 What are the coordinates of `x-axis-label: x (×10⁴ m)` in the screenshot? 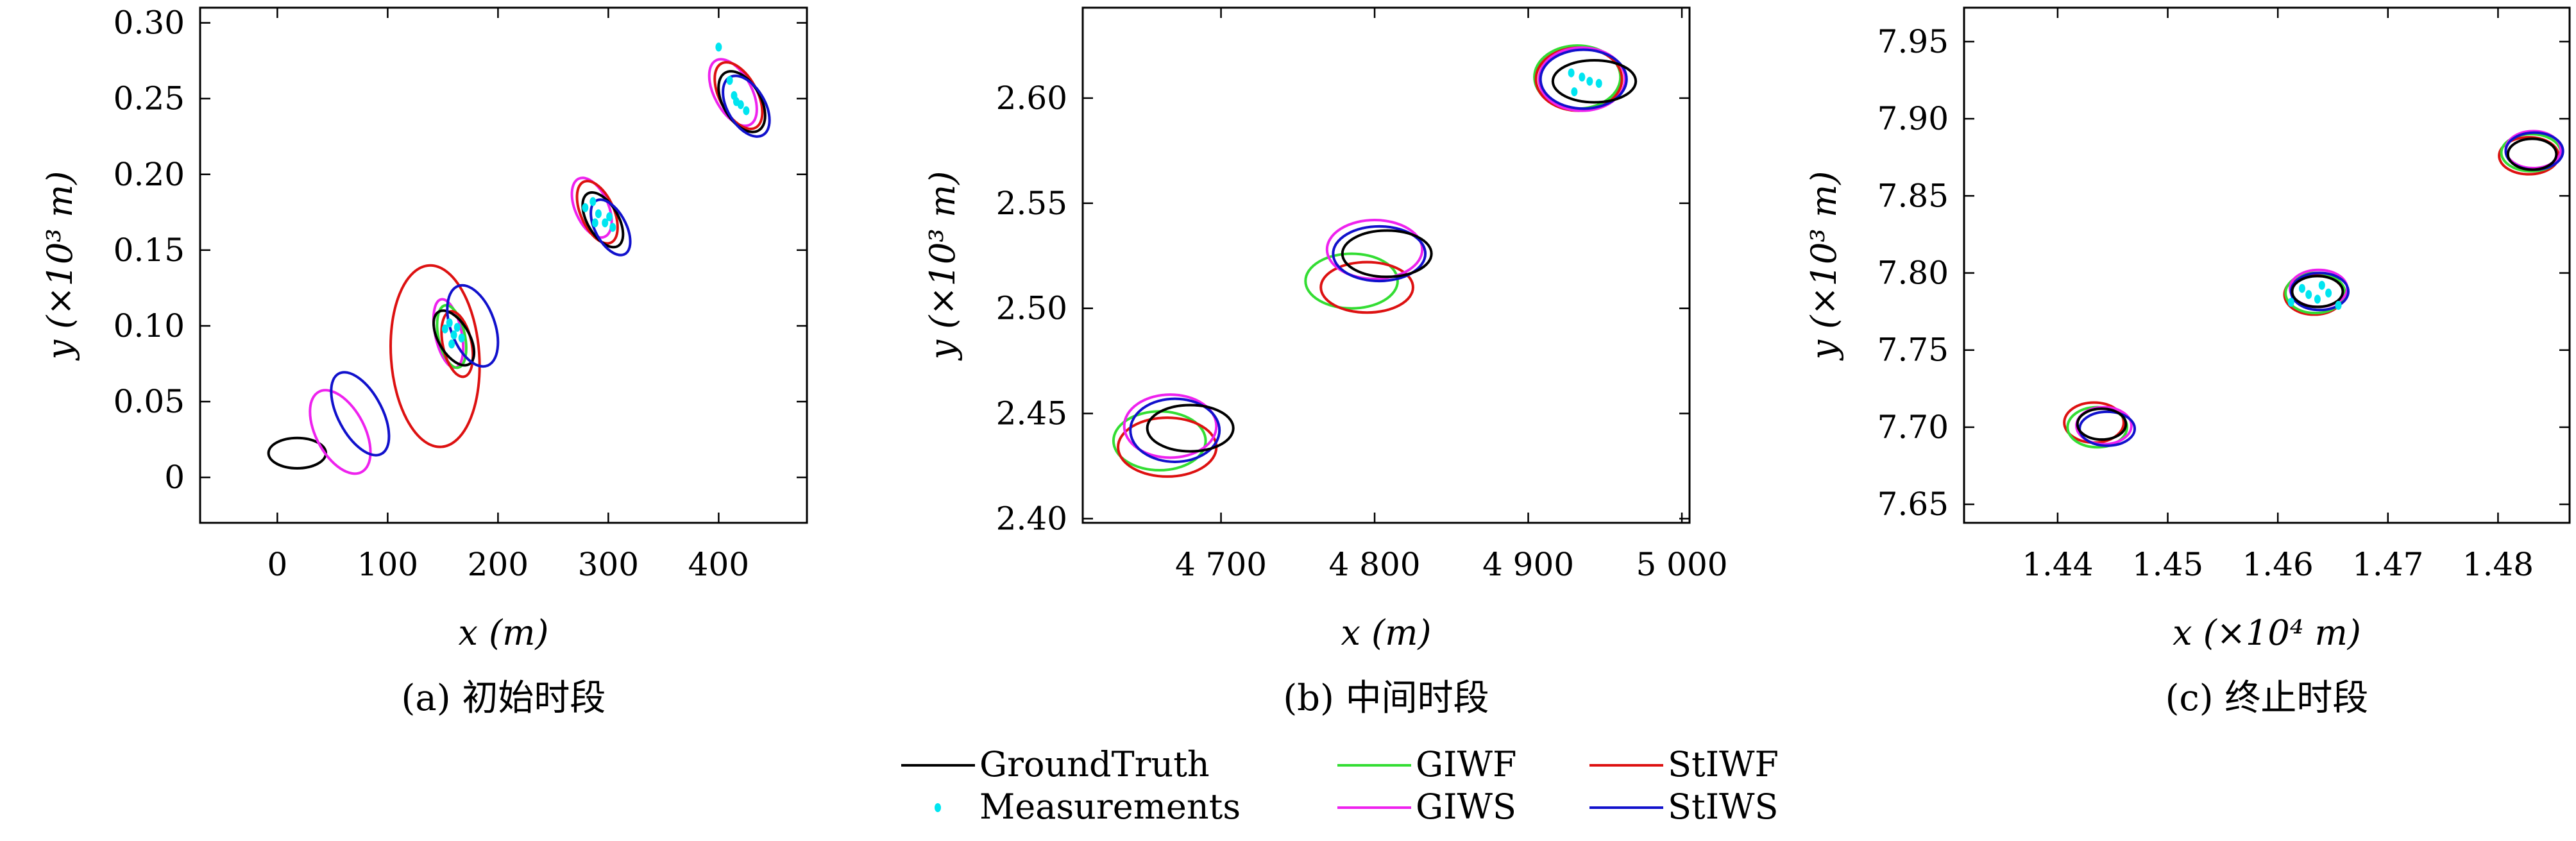 It's located at (2267, 633).